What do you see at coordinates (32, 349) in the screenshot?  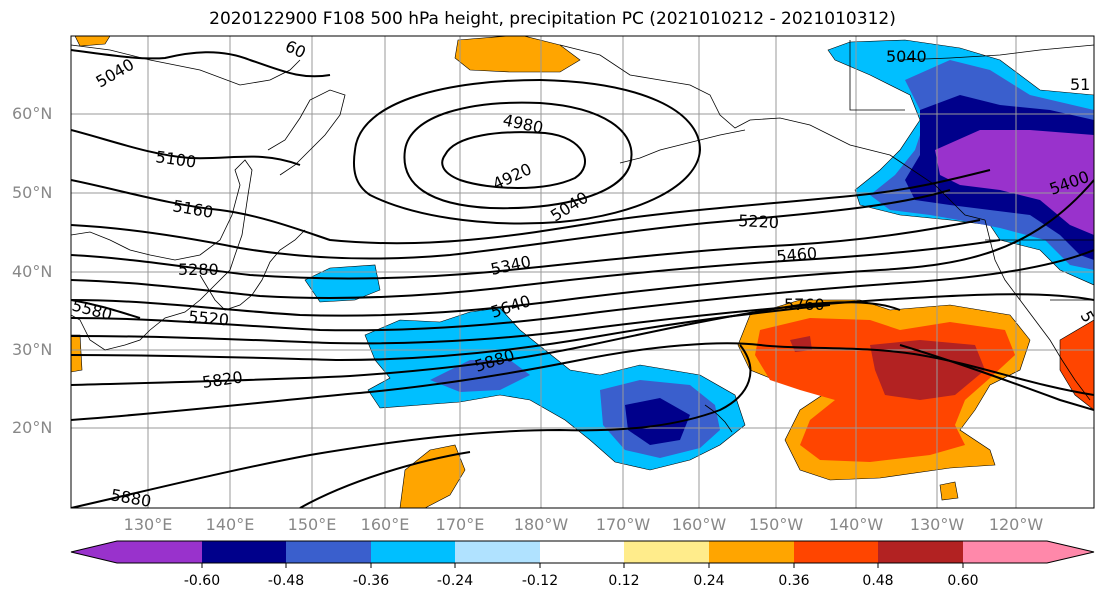 I see `lat-label: 30°N` at bounding box center [32, 349].